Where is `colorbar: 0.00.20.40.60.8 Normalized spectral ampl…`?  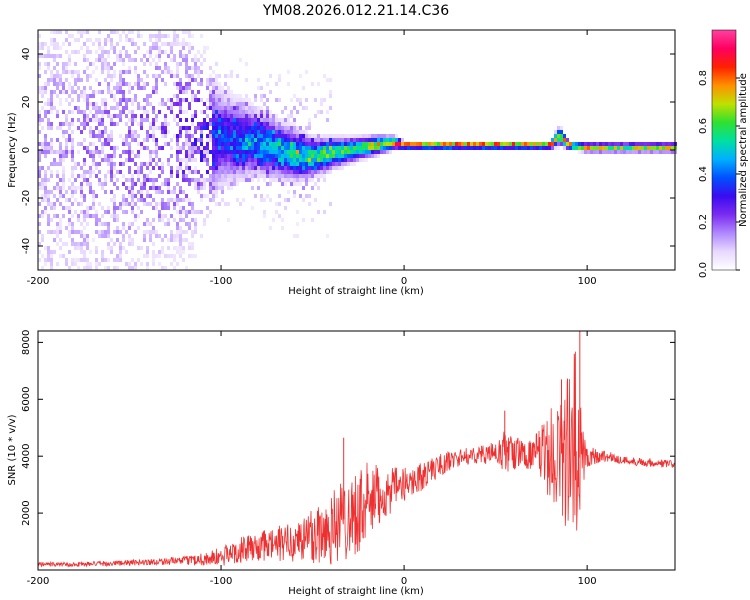 colorbar: 0.00.20.40.60.8 Normalized spectral ampl… is located at coordinates (723, 153).